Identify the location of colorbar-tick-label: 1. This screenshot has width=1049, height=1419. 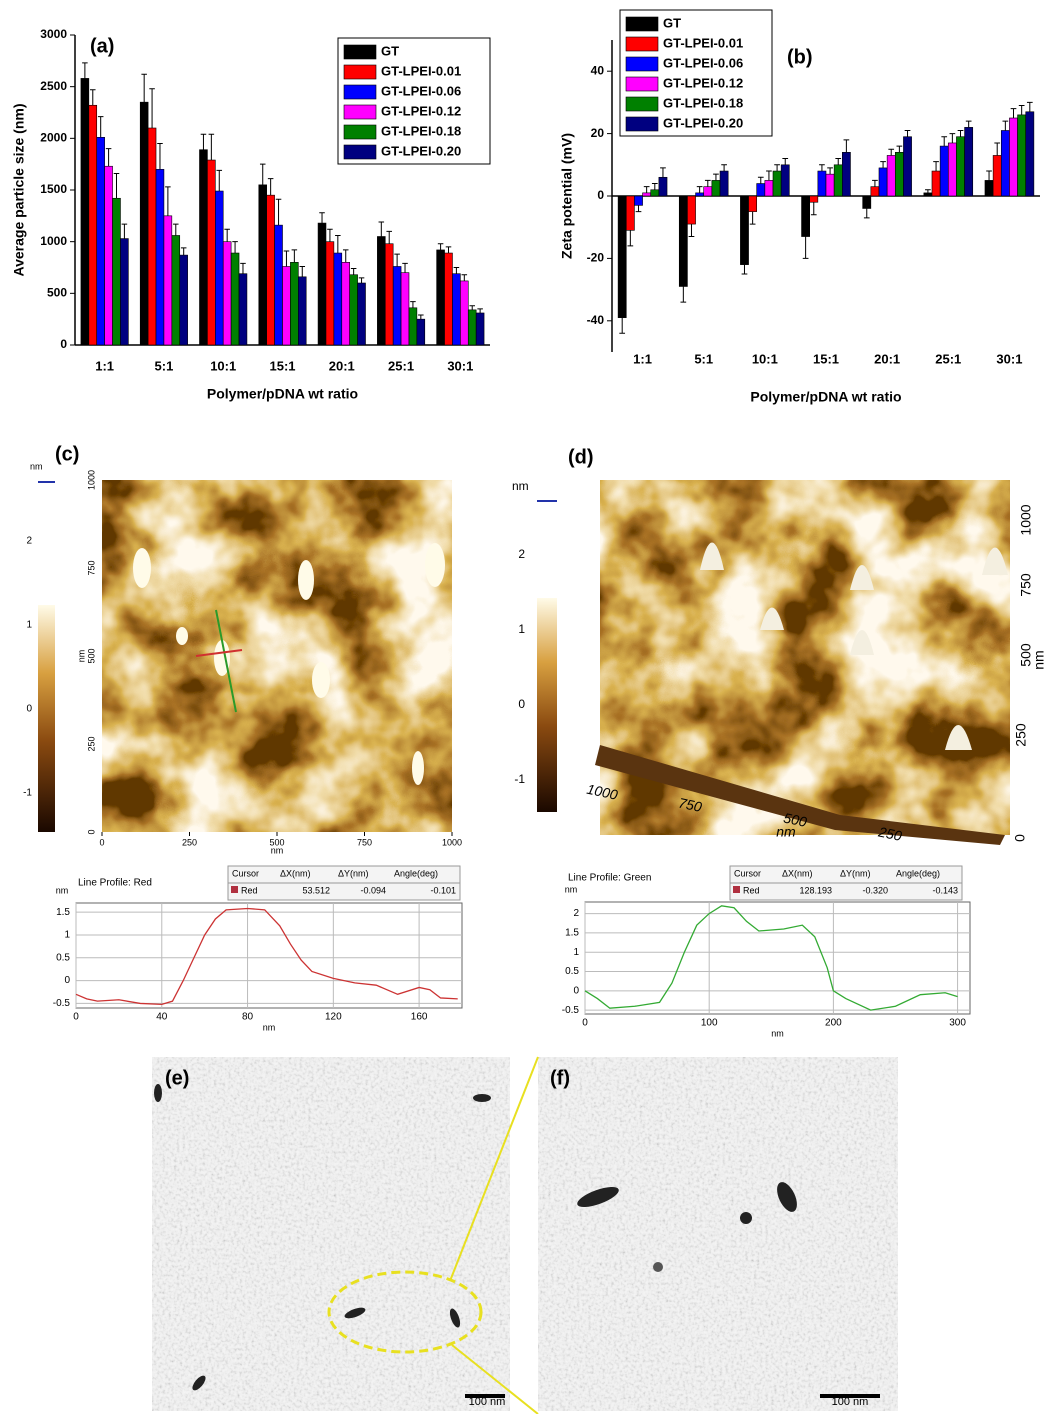
(29, 625).